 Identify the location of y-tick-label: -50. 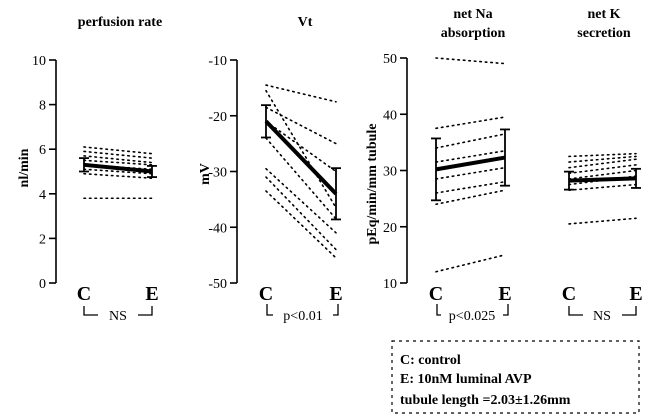
(217, 284).